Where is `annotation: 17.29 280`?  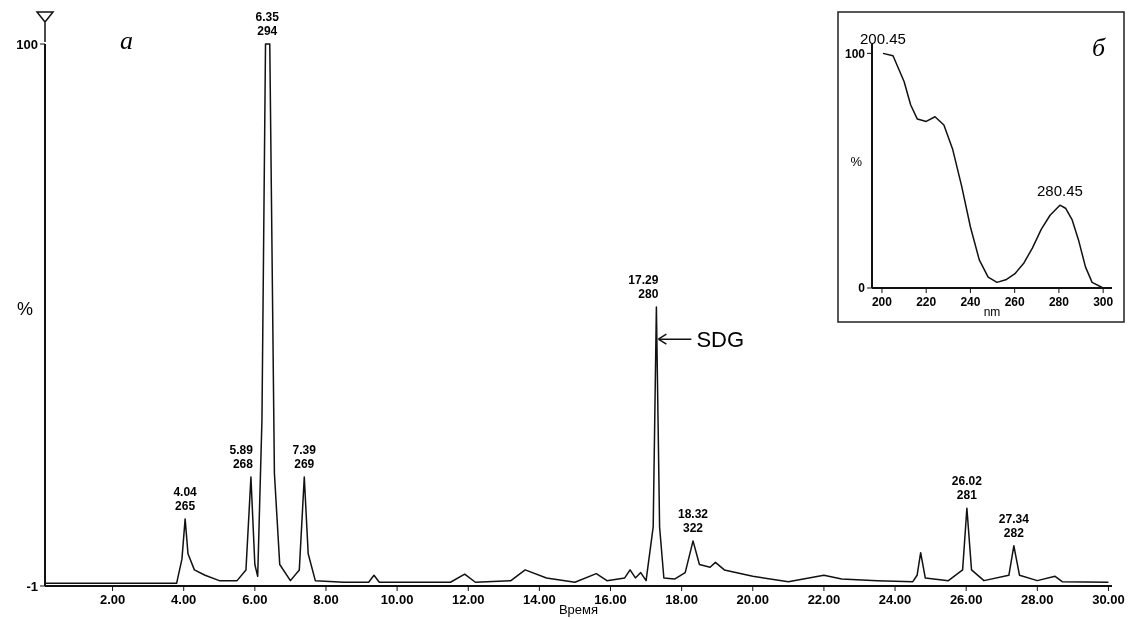 annotation: 17.29 280 is located at coordinates (643, 286).